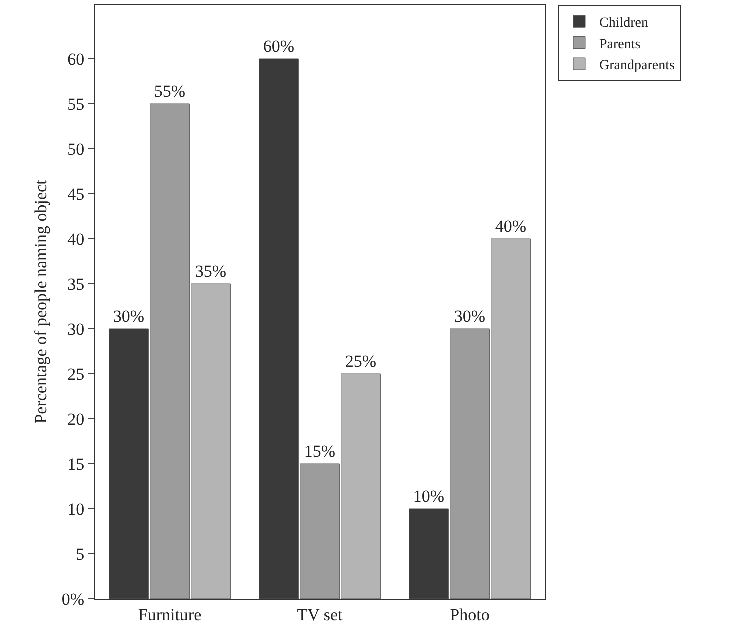 The width and height of the screenshot is (742, 627). I want to click on y-tick-label: 0%, so click(73, 599).